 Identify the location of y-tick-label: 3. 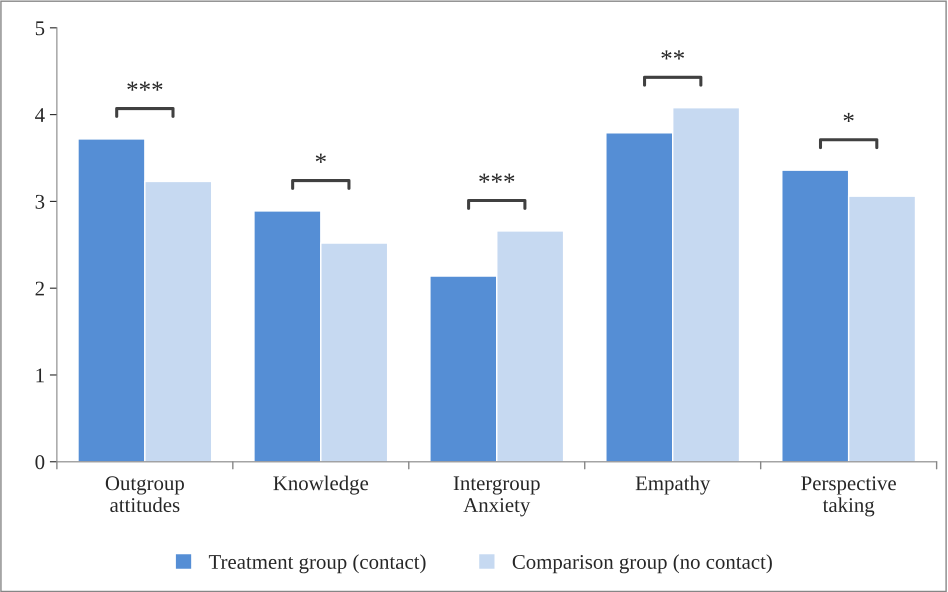
(40, 201).